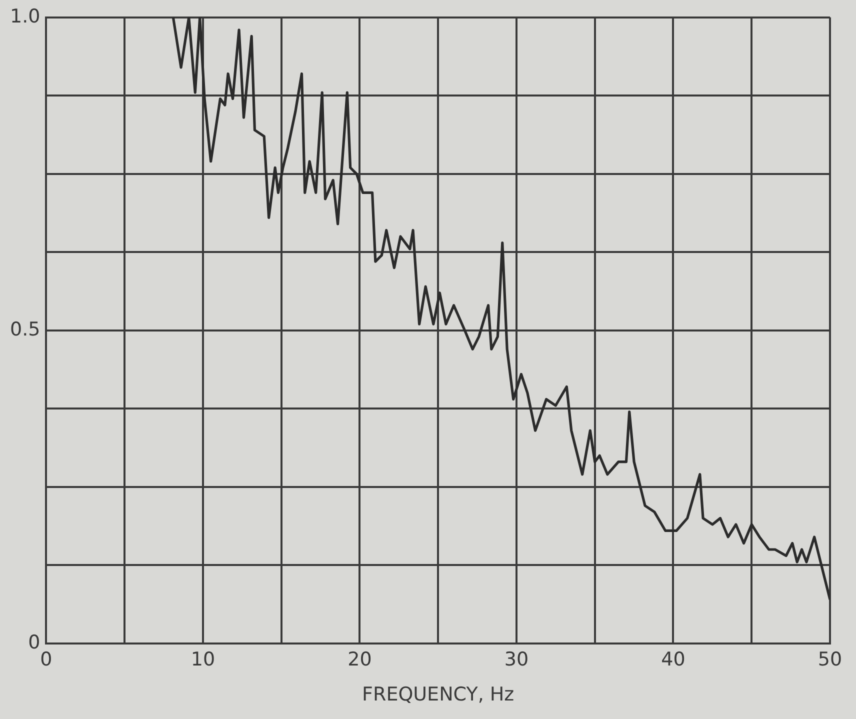  What do you see at coordinates (25, 16) in the screenshot?
I see `y-tick-label: 1.0` at bounding box center [25, 16].